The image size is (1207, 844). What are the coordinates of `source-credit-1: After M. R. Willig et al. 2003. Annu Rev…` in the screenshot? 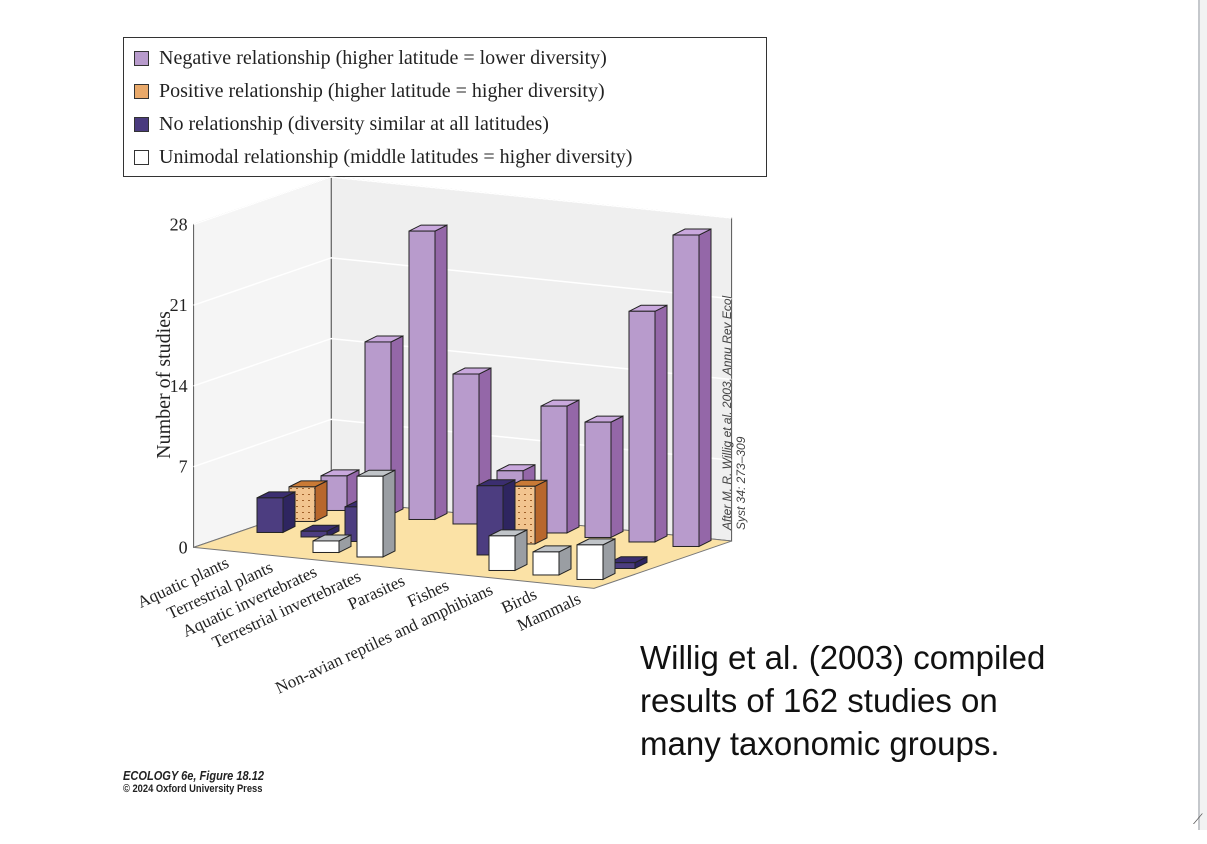 It's located at (727, 413).